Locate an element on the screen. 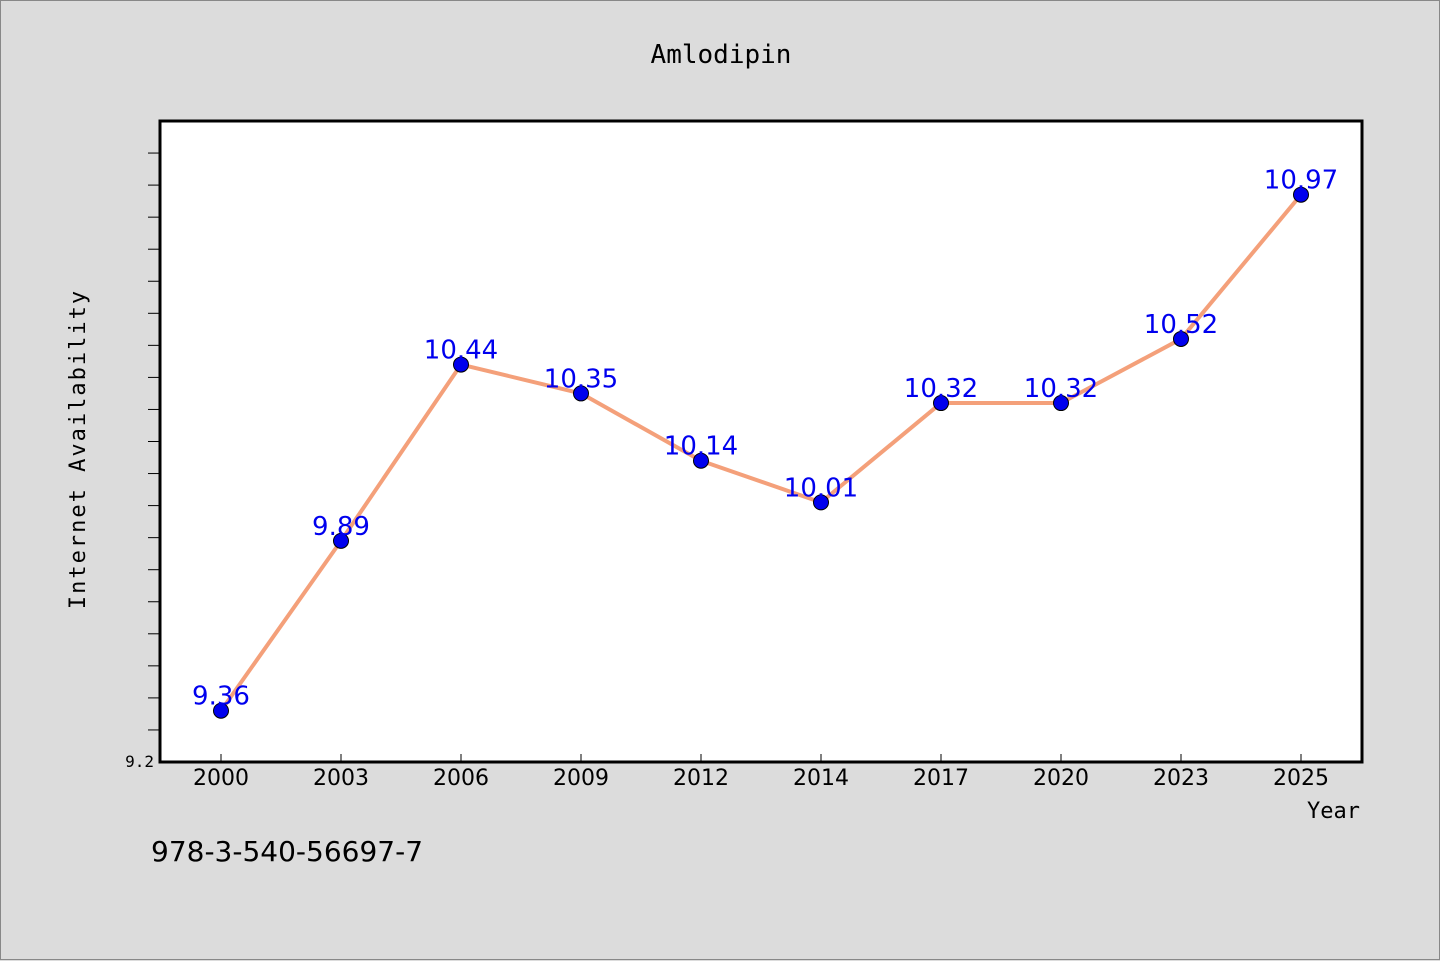  footer-code: 978-3-540-56697-7 is located at coordinates (287, 851).